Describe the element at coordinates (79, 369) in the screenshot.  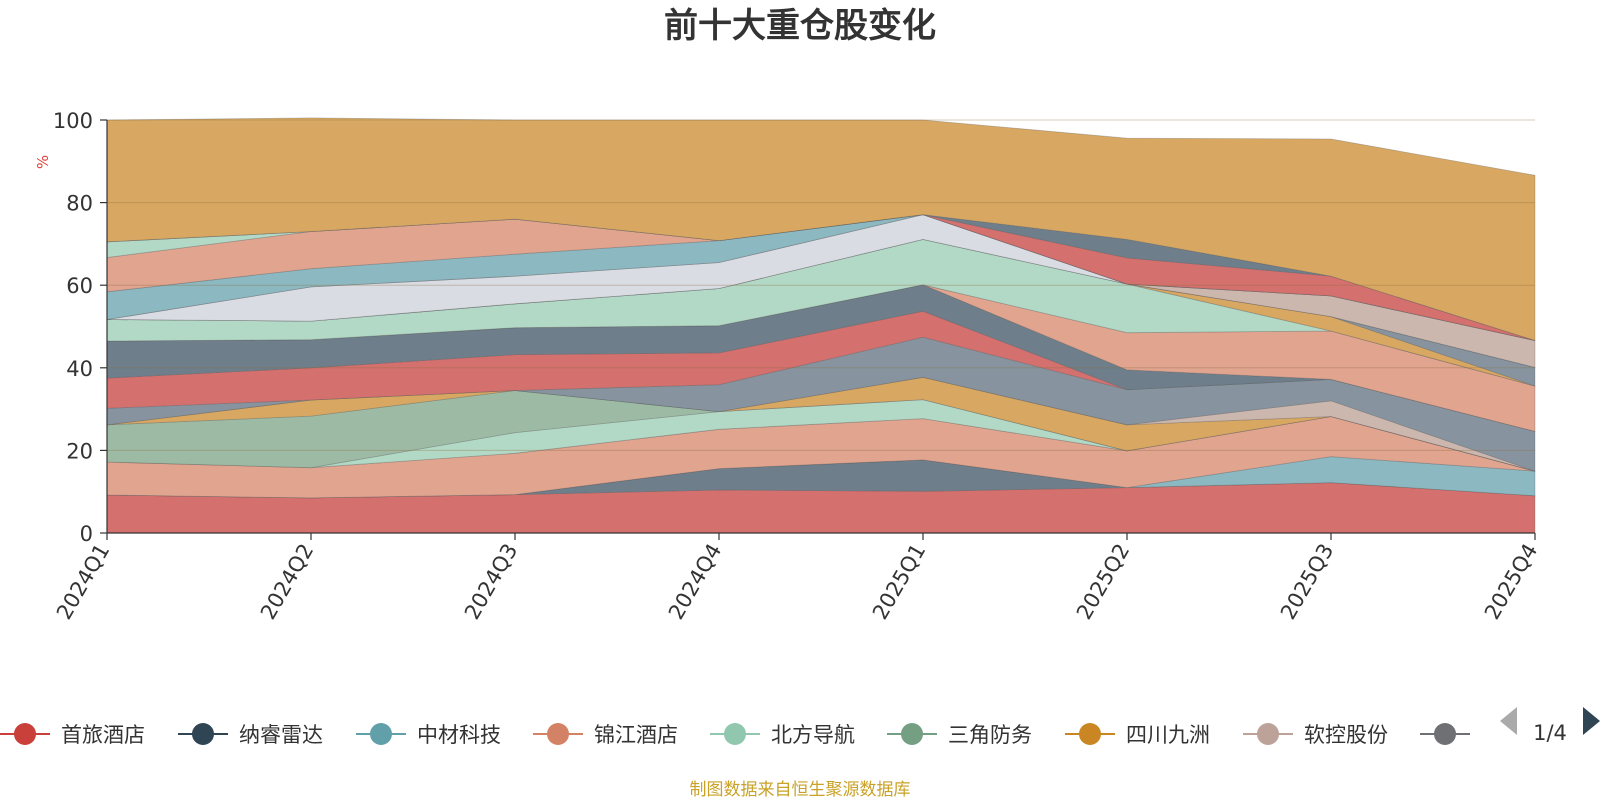
I see `y-tick-label: 40` at that location.